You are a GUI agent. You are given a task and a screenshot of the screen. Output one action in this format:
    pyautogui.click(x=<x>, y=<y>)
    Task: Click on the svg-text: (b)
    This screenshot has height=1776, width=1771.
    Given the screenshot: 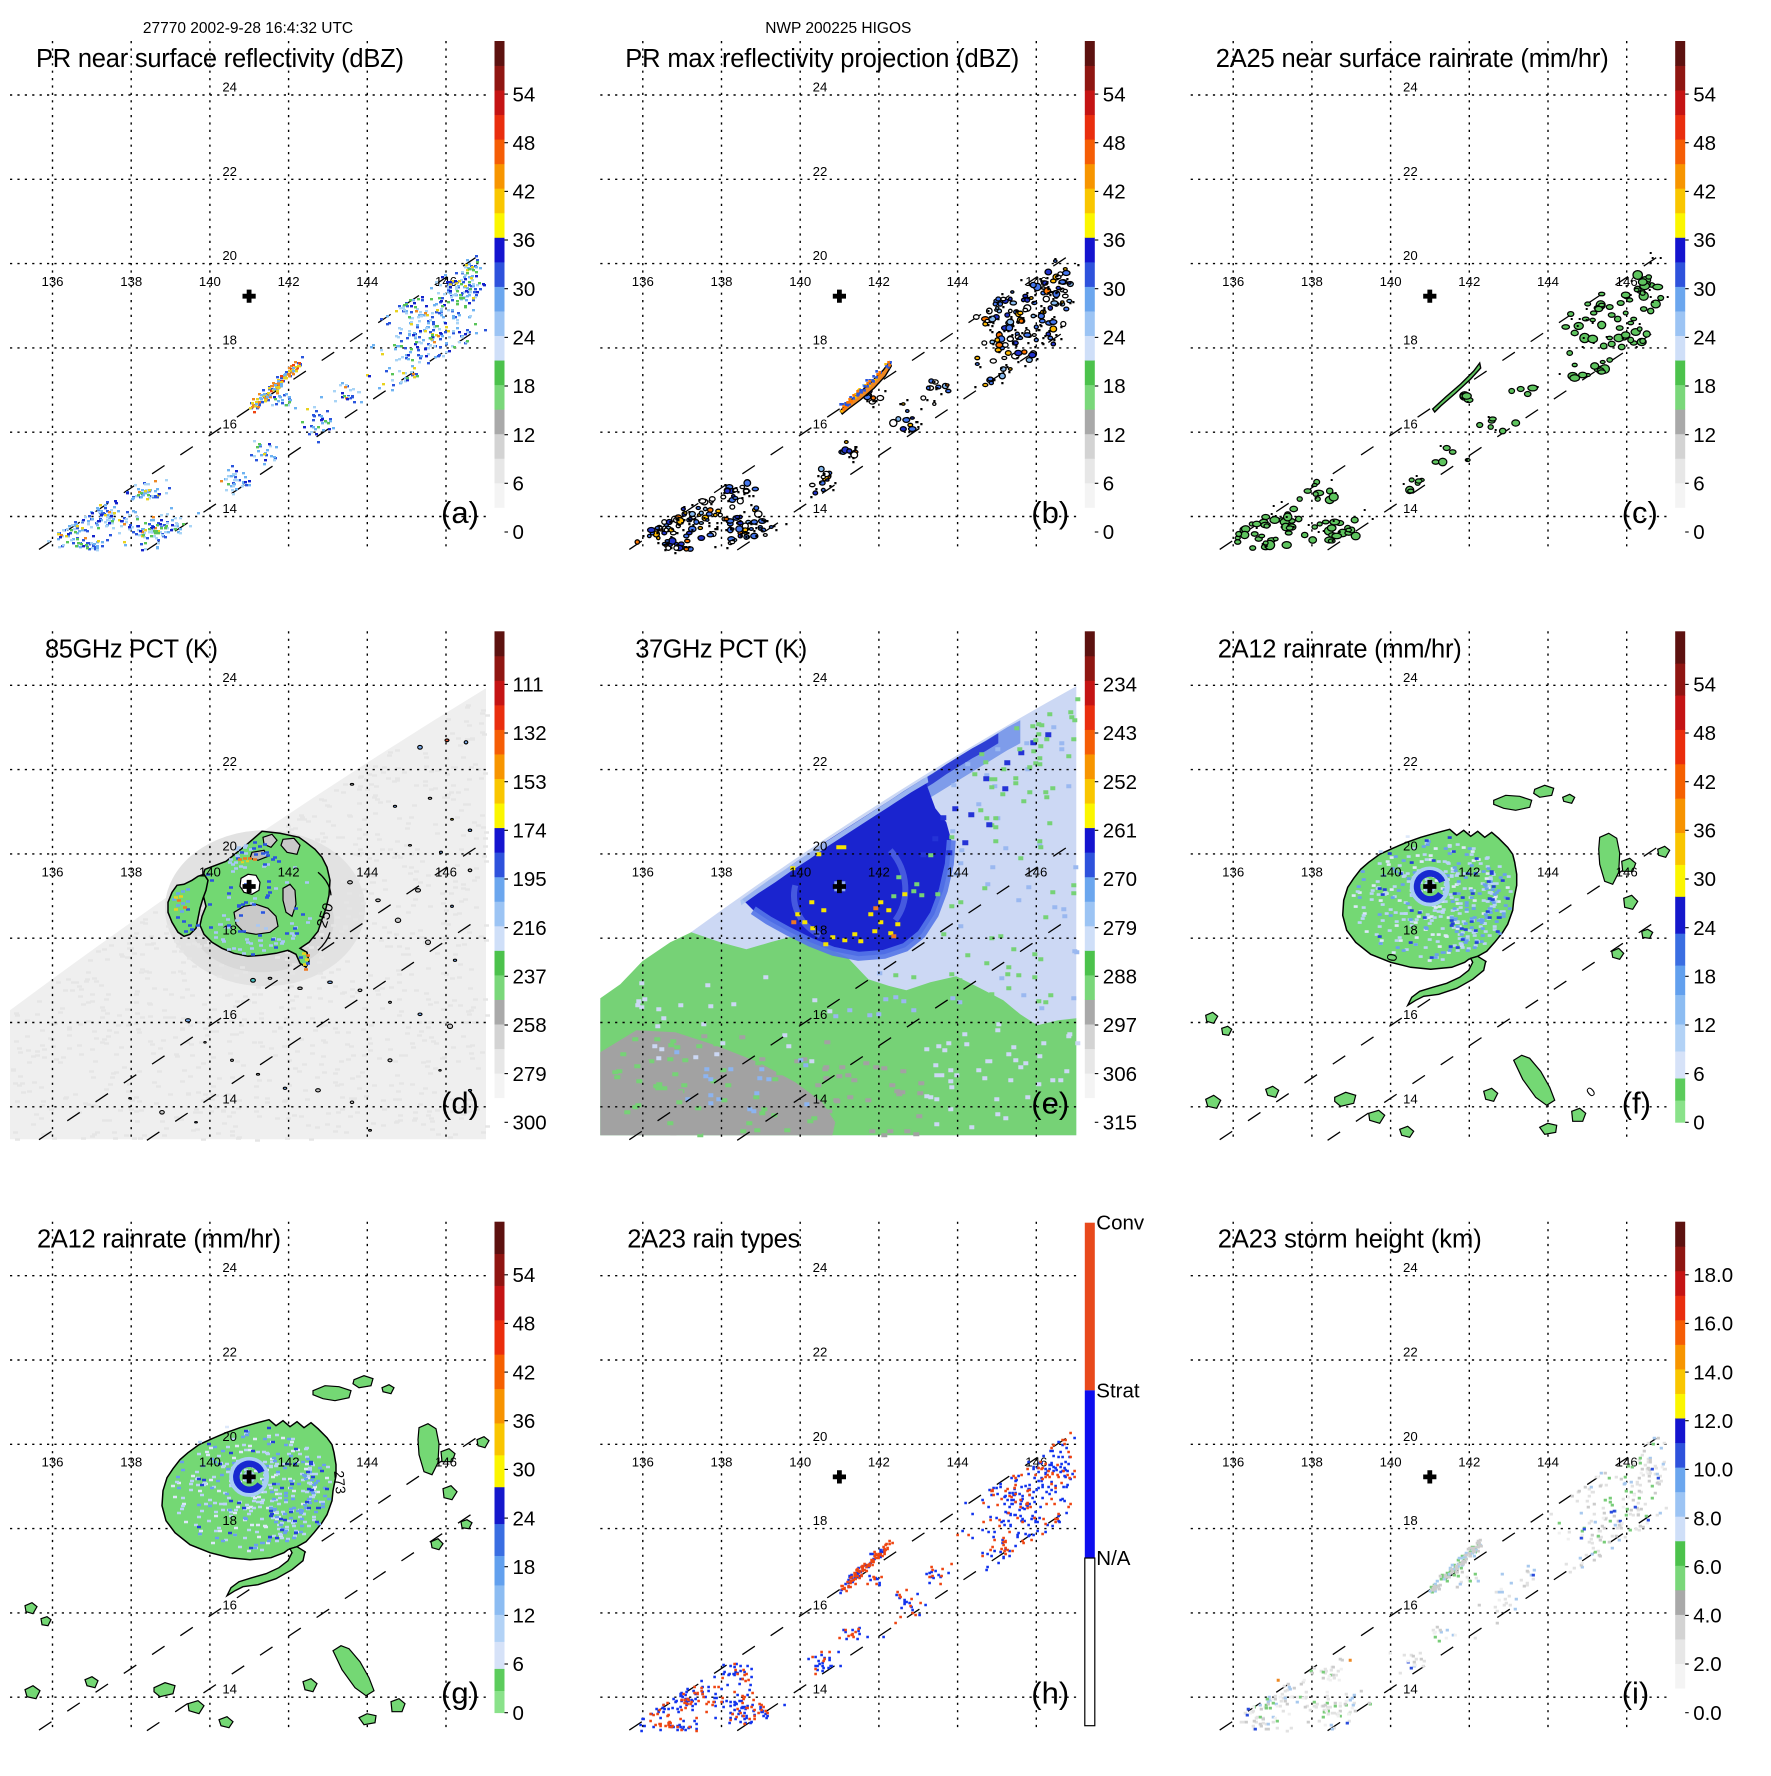 What is the action you would take?
    pyautogui.click(x=1050, y=512)
    